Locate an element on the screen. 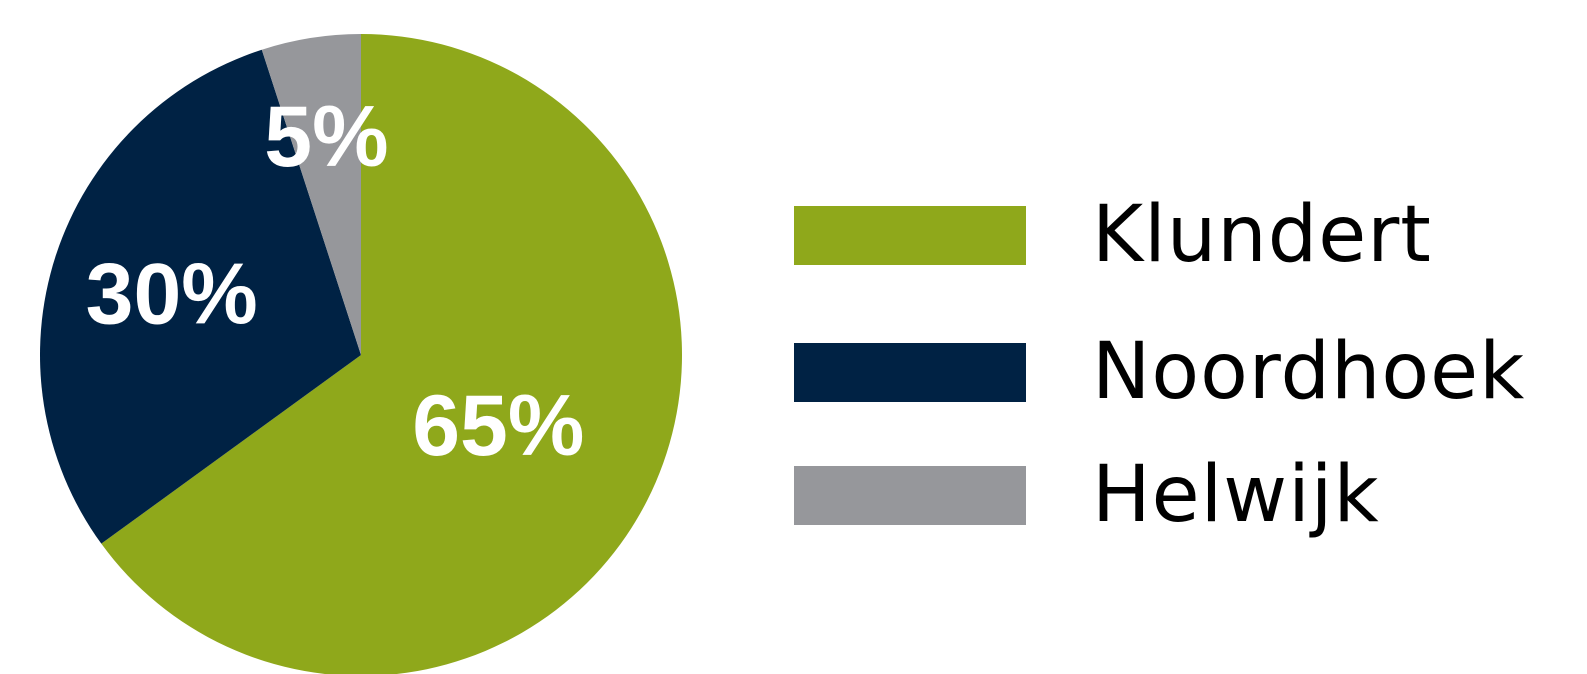 This screenshot has height=674, width=1587. pie-slice-helwijk is located at coordinates (311, 194).